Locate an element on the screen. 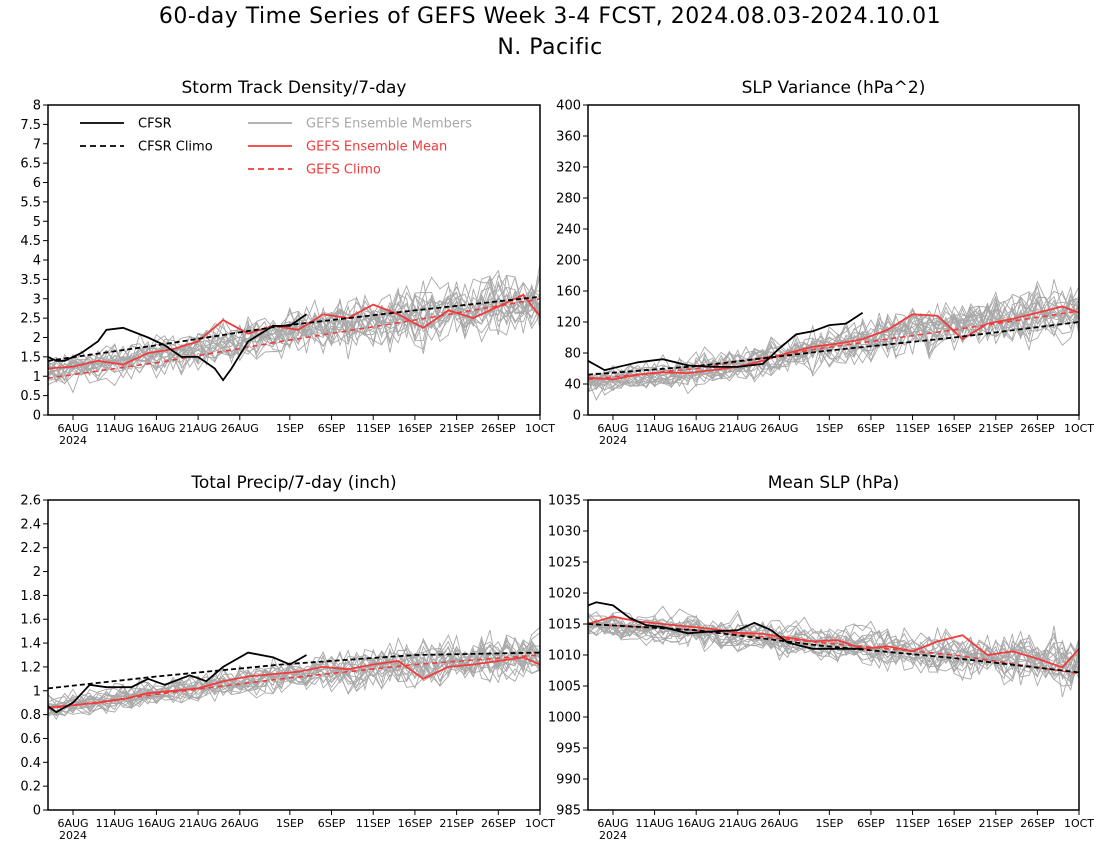 Image resolution: width=1100 pixels, height=850 pixels. y-tick-label: 1035 is located at coordinates (564, 501).